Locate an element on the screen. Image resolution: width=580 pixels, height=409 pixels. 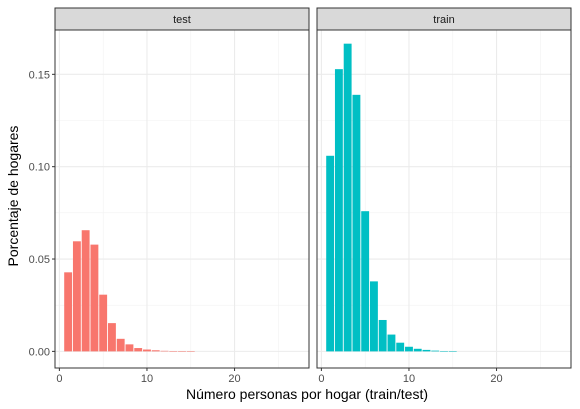
y-tick-label: 0.10 is located at coordinates (39, 168).